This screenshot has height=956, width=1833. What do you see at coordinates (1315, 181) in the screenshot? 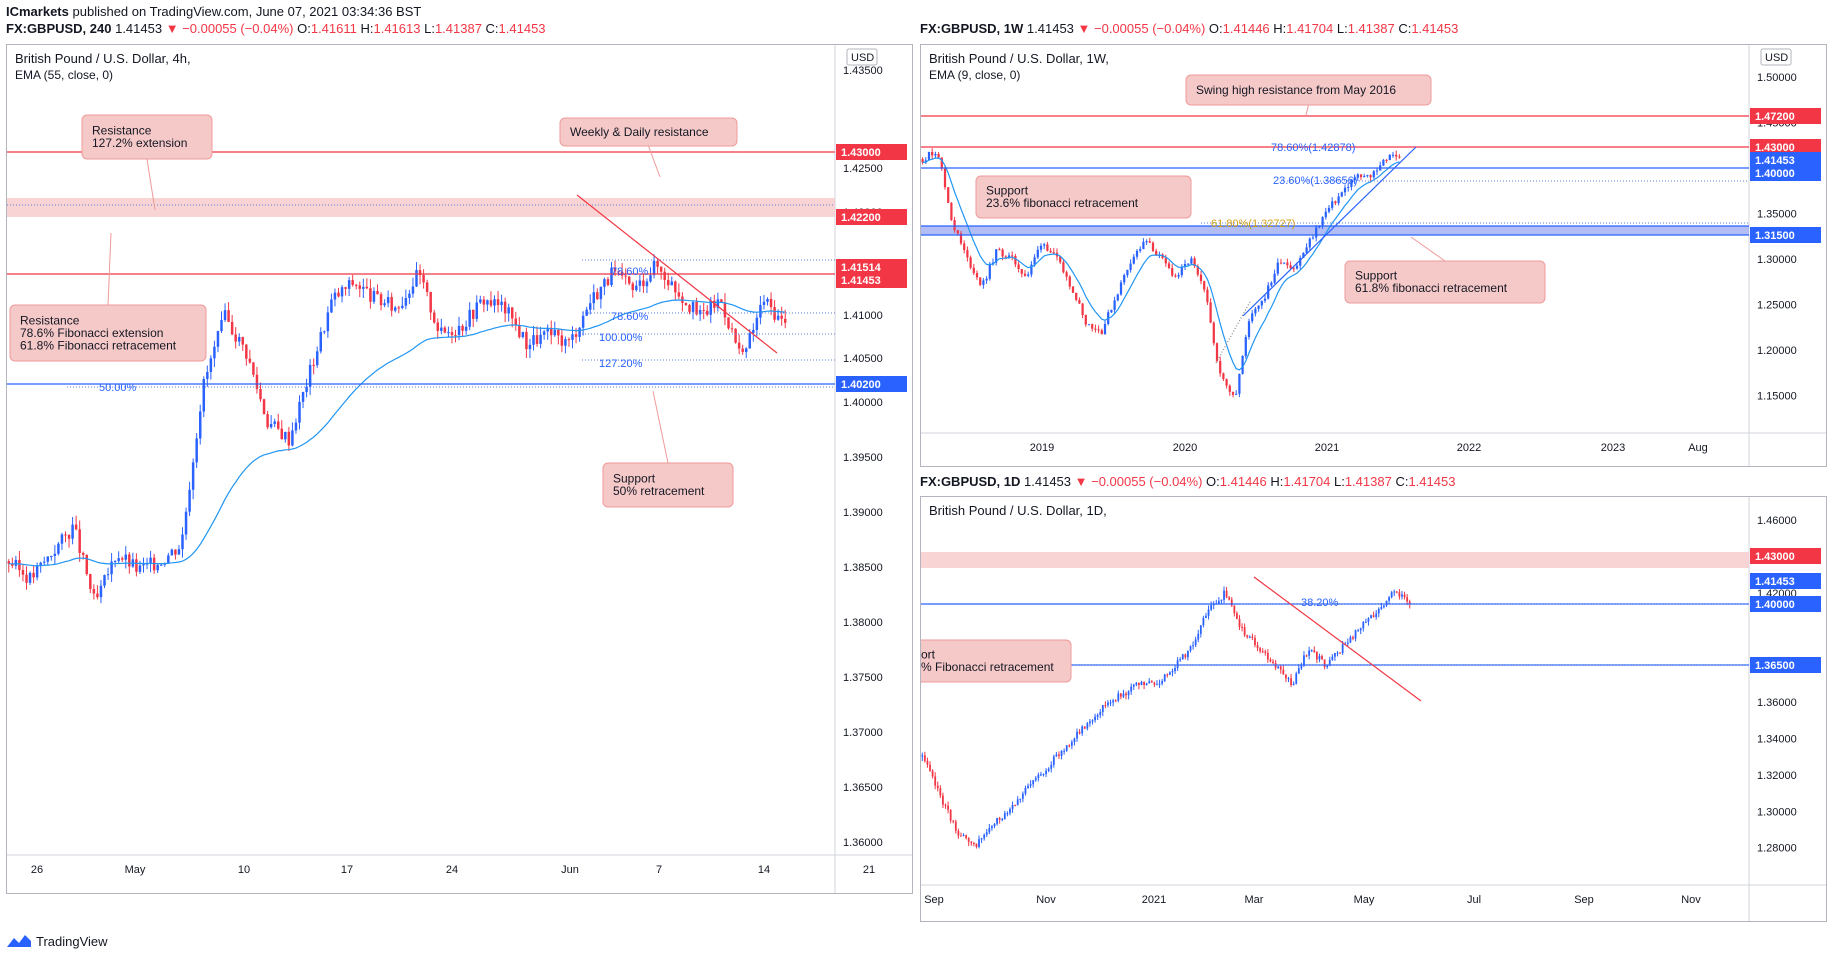
I see `fib-label: 23.60%(1.38656)` at bounding box center [1315, 181].